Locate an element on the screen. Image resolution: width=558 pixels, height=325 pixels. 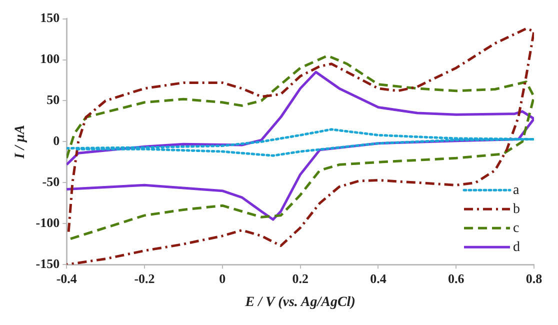
x-tick-label: -0.4 is located at coordinates (67, 278).